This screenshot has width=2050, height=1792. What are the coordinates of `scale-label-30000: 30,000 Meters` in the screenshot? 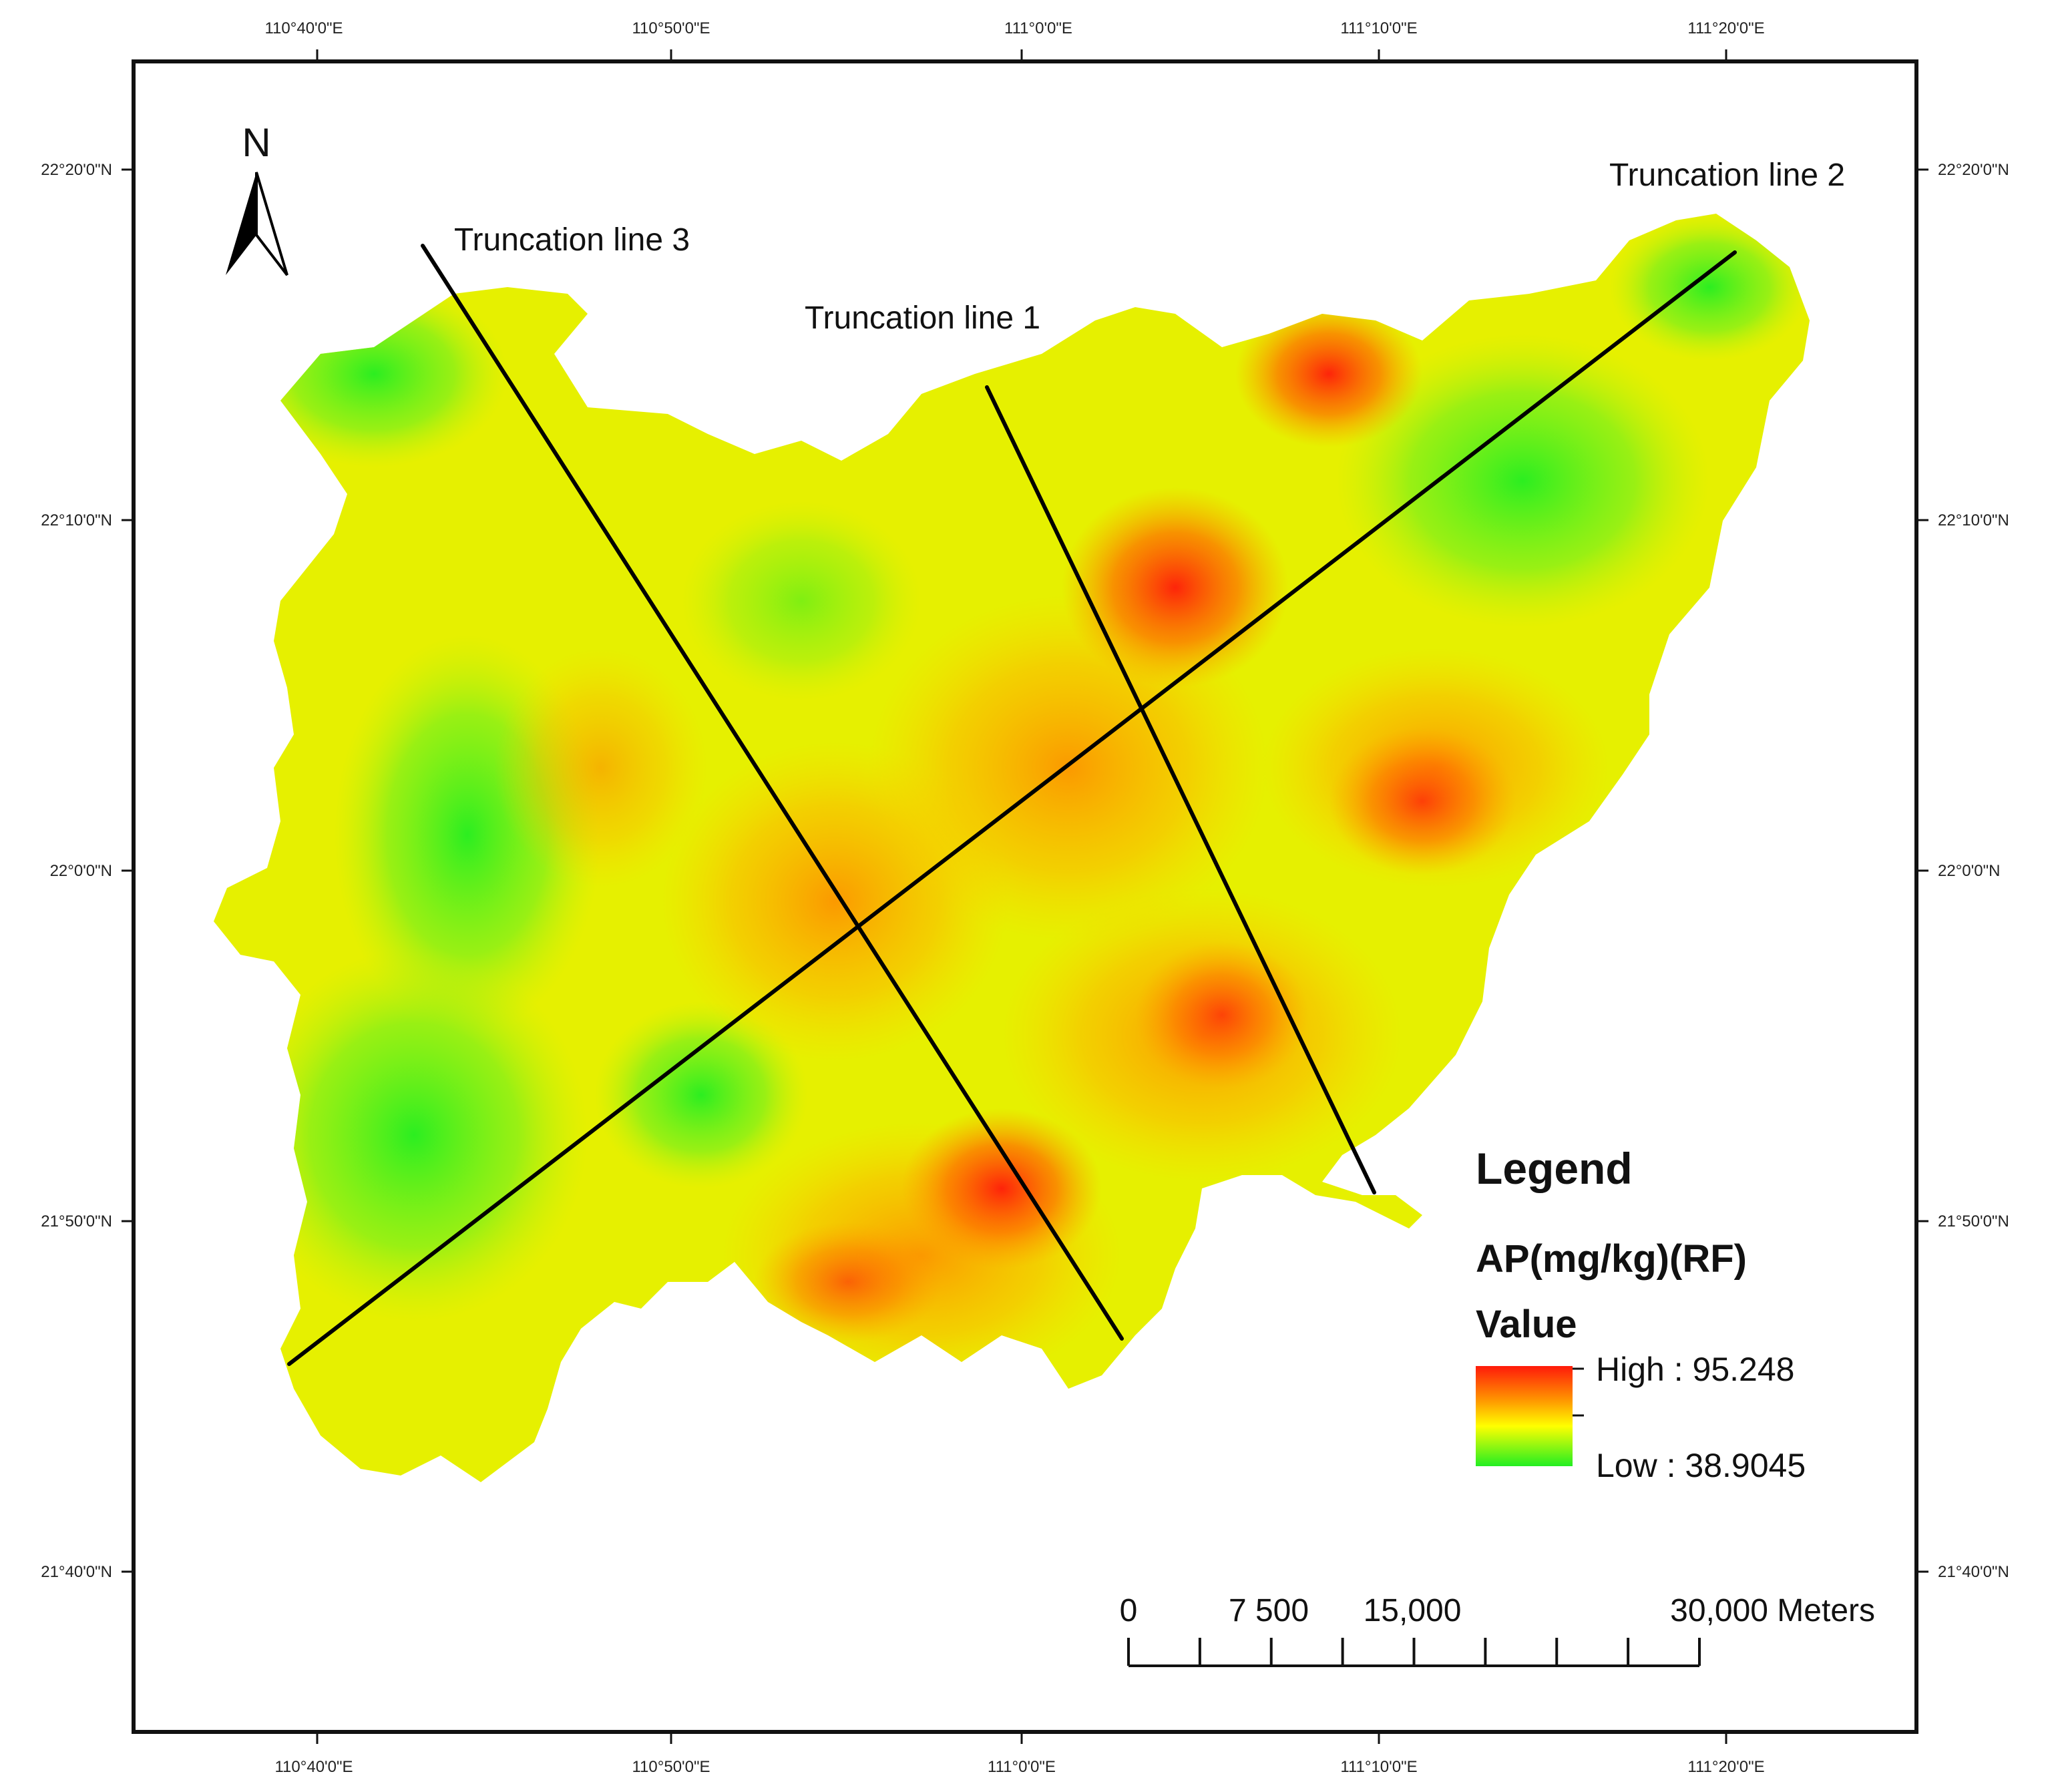 It's located at (1772, 1611).